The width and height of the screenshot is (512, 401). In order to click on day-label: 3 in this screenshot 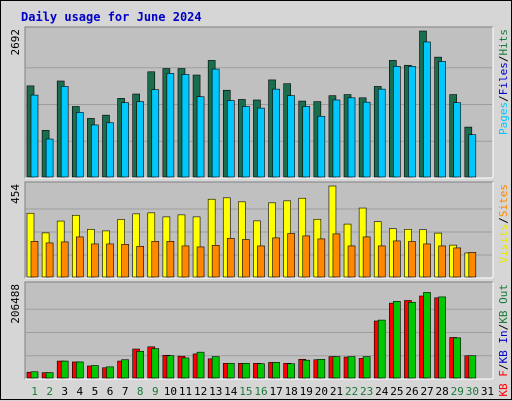, I will do `click(64, 391)`.